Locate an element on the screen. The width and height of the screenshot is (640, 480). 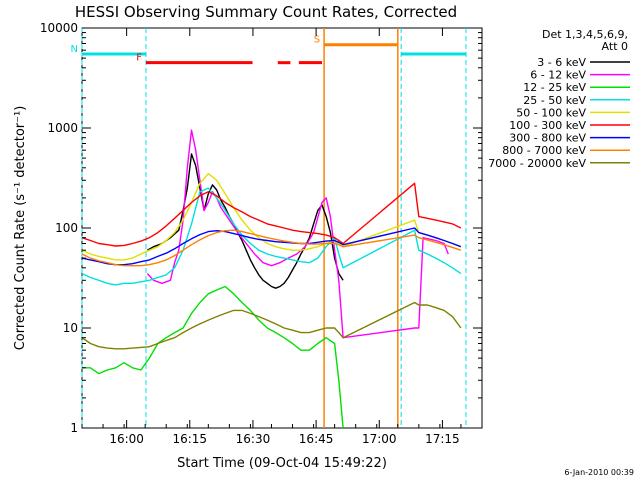
x-tick-label-5: 17:15 is located at coordinates (442, 439).